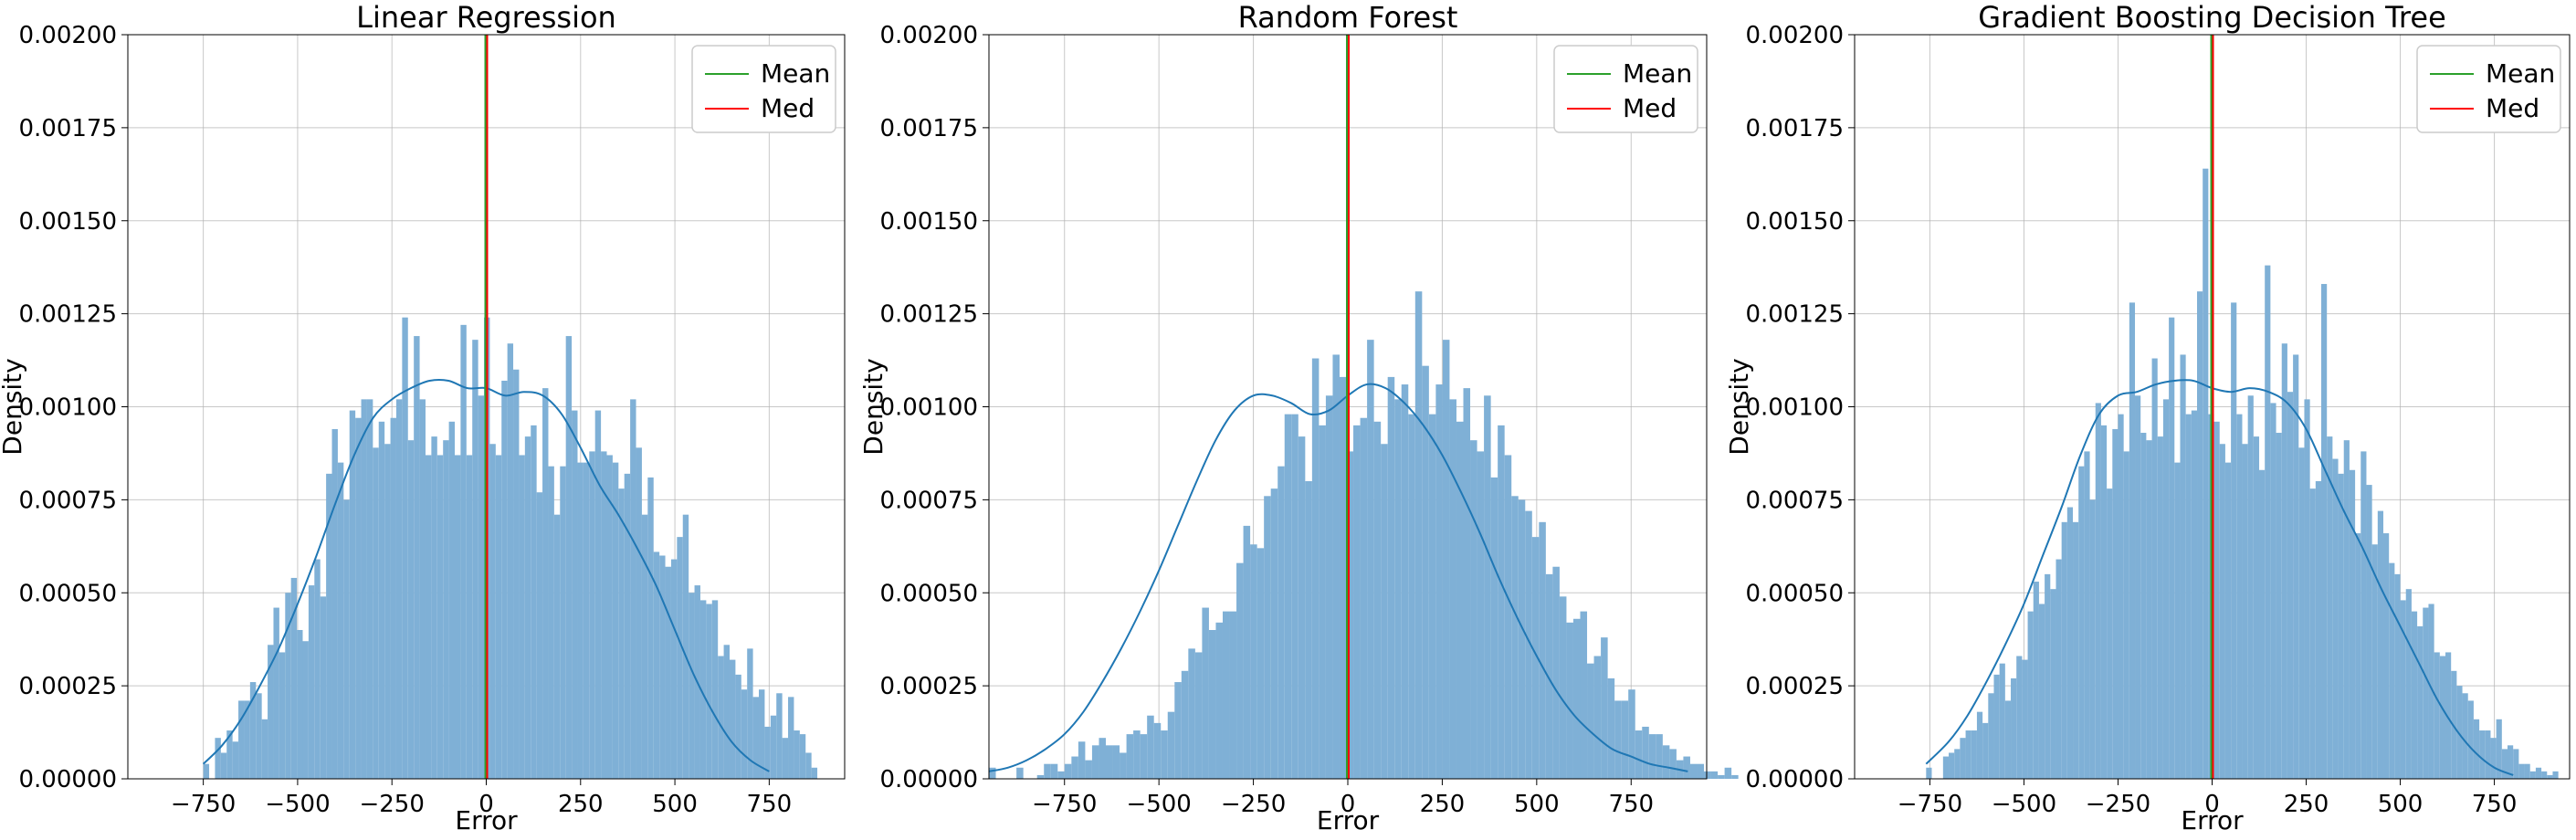  Describe the element at coordinates (1794, 315) in the screenshot. I see `y-tick-label: 0.00125` at that location.